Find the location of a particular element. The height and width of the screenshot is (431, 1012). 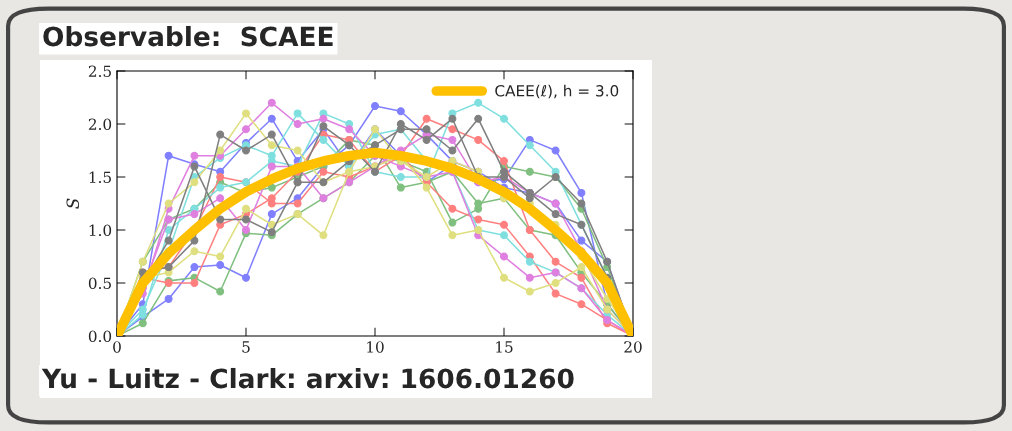

x-tick-label: 0 is located at coordinates (117, 347).